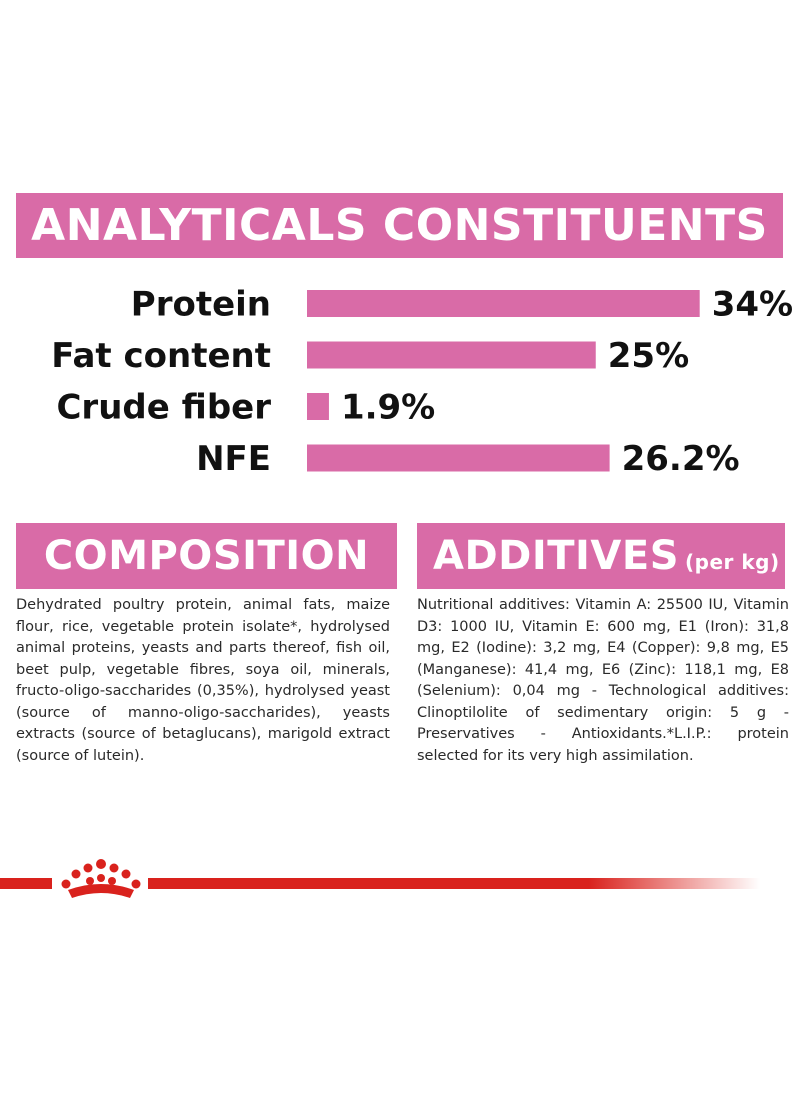 This screenshot has width=800, height=1096. What do you see at coordinates (101, 878) in the screenshot?
I see `crown-icon` at bounding box center [101, 878].